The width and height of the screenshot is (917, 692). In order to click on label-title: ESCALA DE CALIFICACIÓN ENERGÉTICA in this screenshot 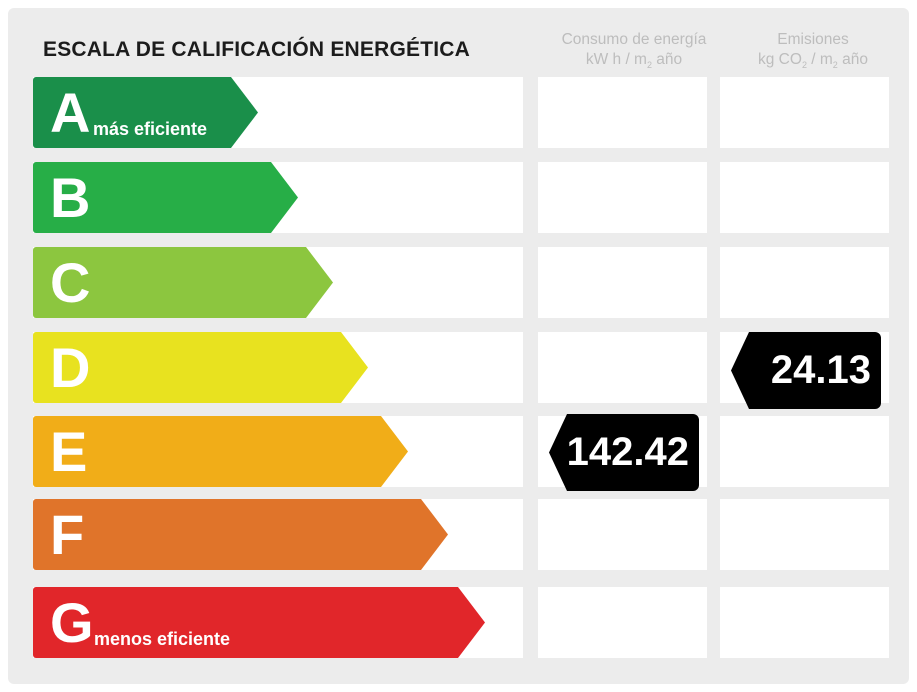, I will do `click(256, 49)`.